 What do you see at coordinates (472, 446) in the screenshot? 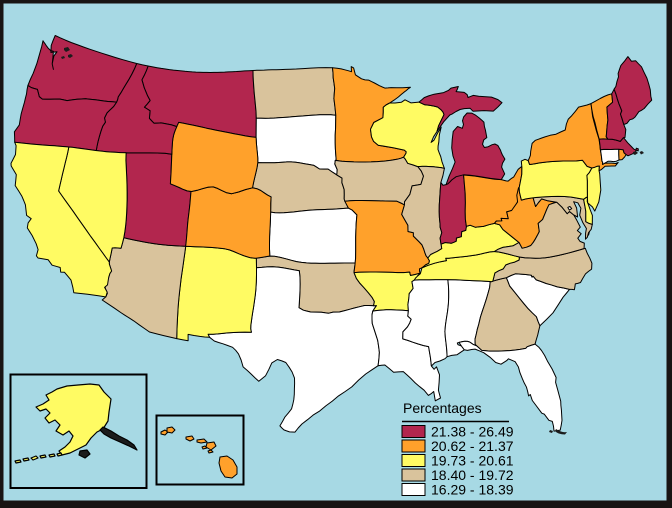
I see `svg-text: 20.62 - 21.37` at bounding box center [472, 446].